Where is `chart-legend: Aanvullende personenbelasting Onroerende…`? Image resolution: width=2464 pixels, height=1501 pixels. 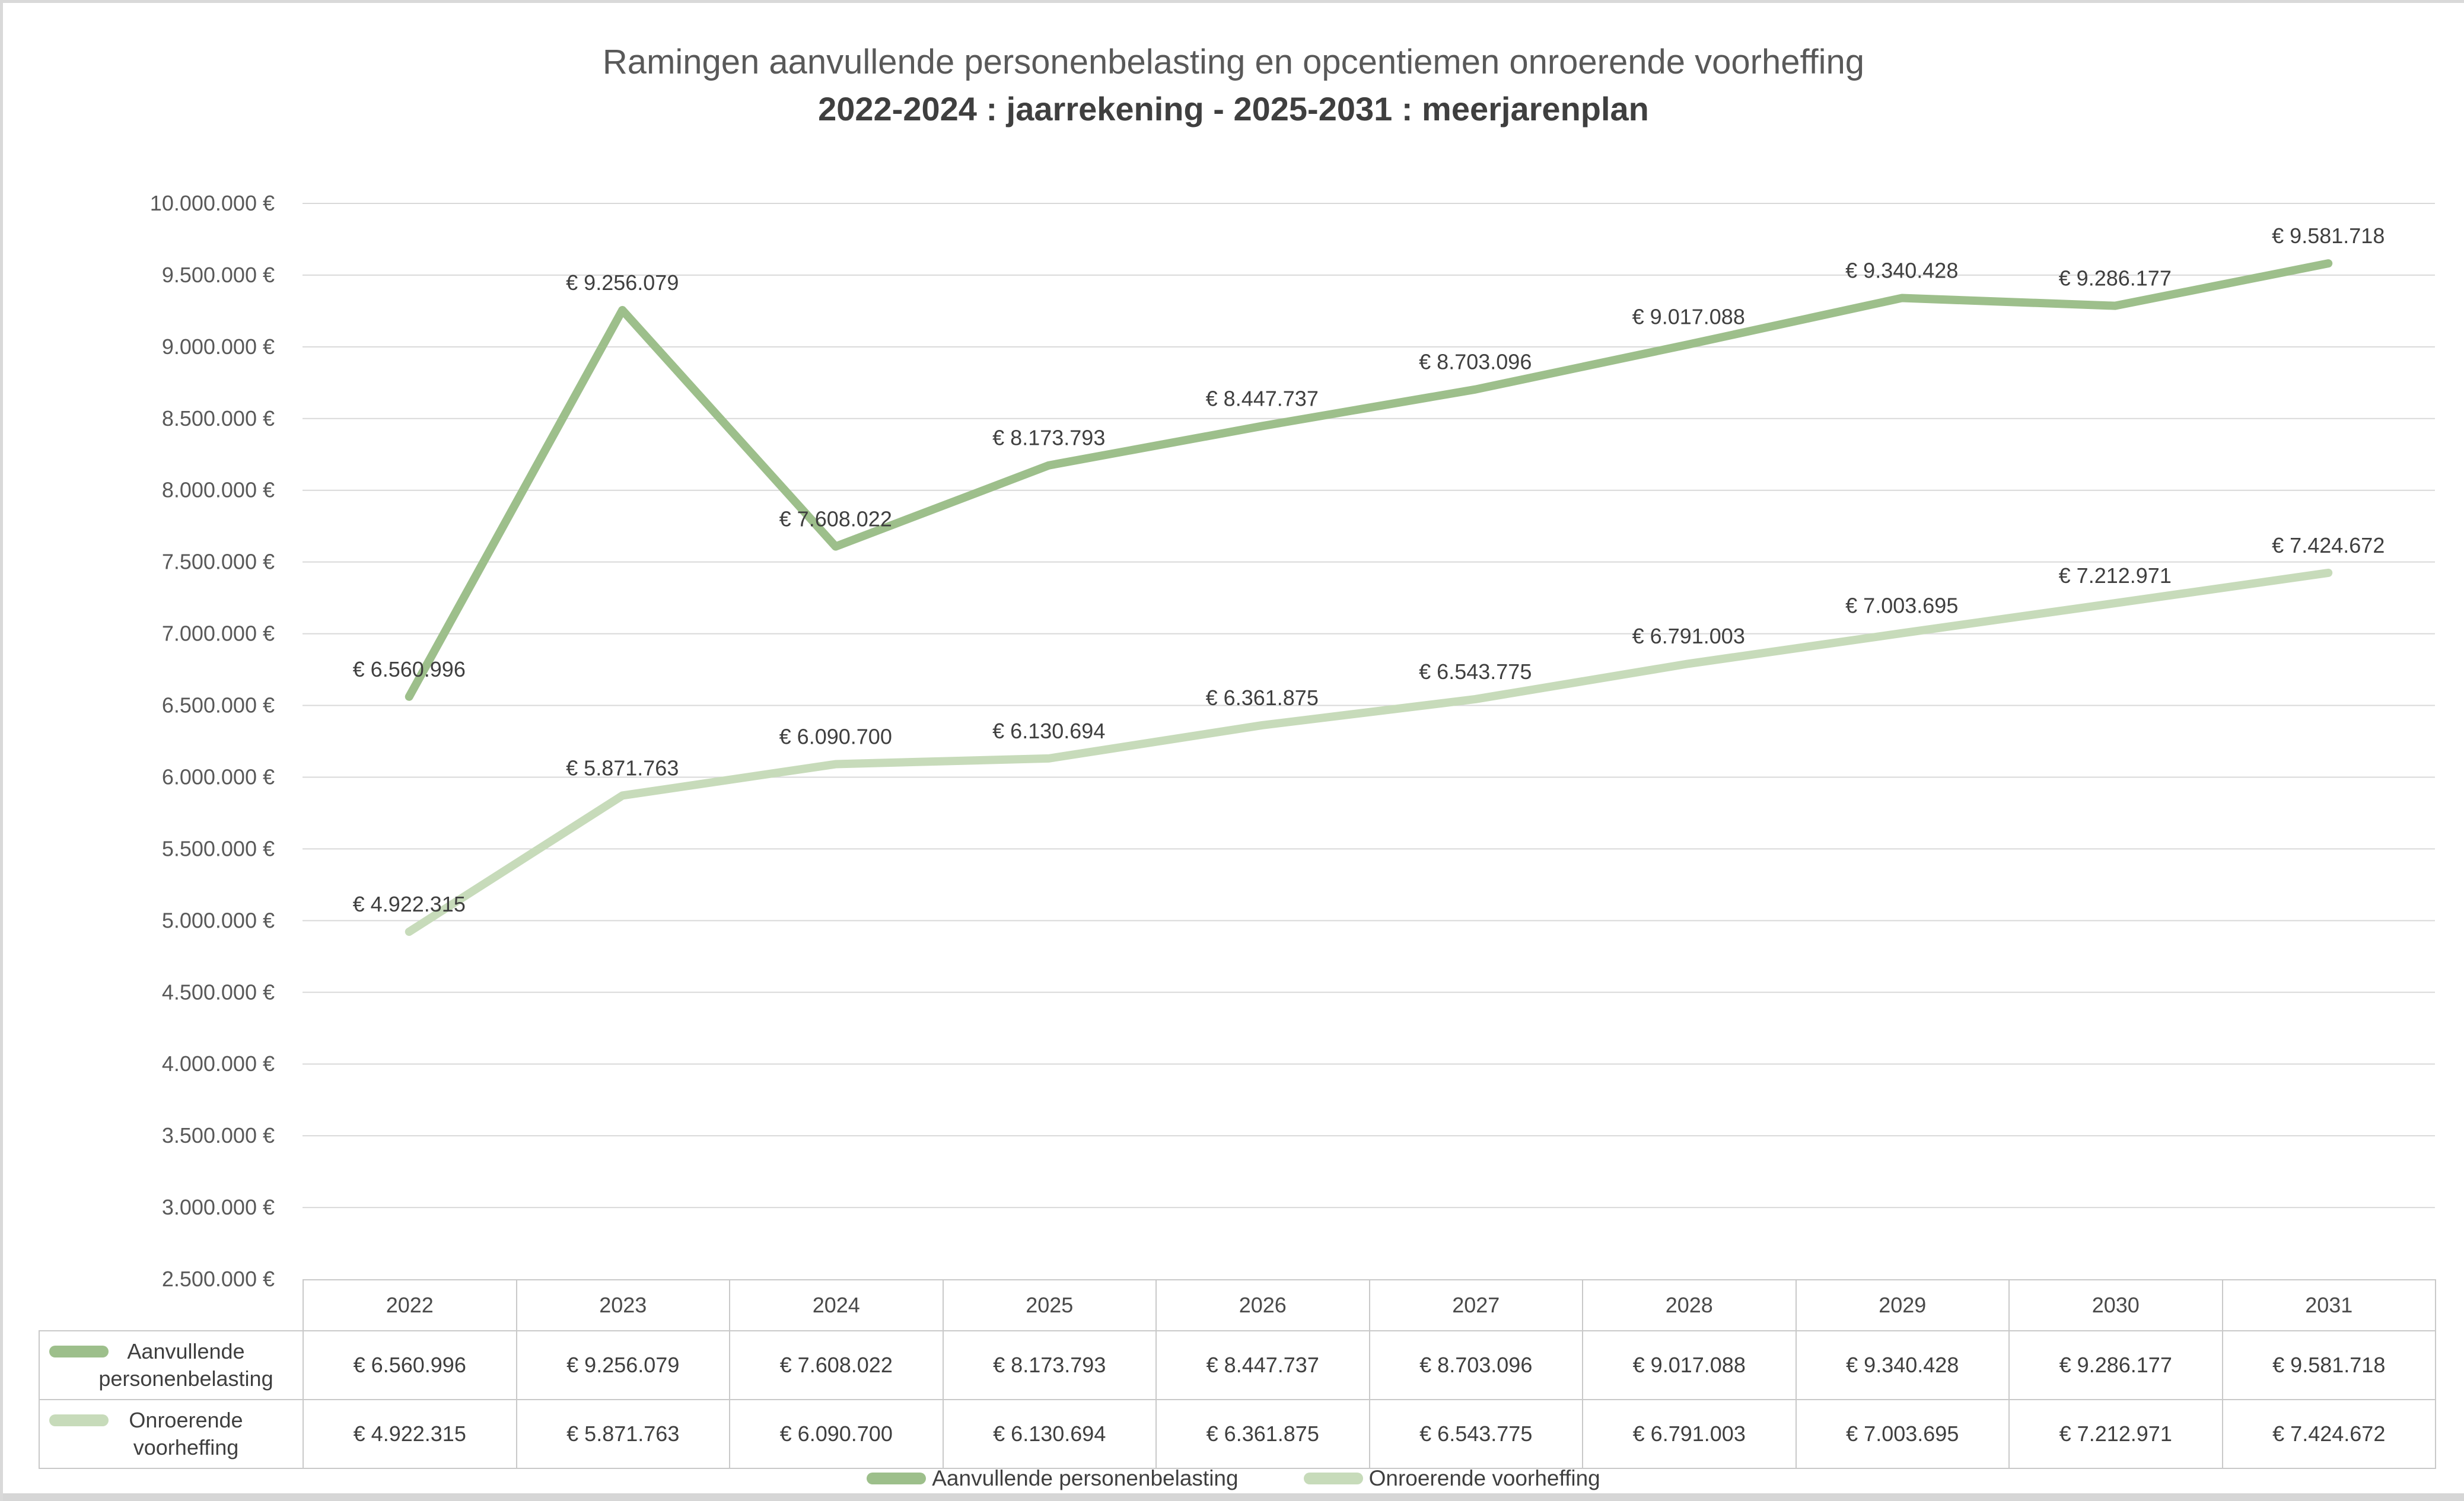 chart-legend: Aanvullende personenbelasting Onroerende… is located at coordinates (1233, 1478).